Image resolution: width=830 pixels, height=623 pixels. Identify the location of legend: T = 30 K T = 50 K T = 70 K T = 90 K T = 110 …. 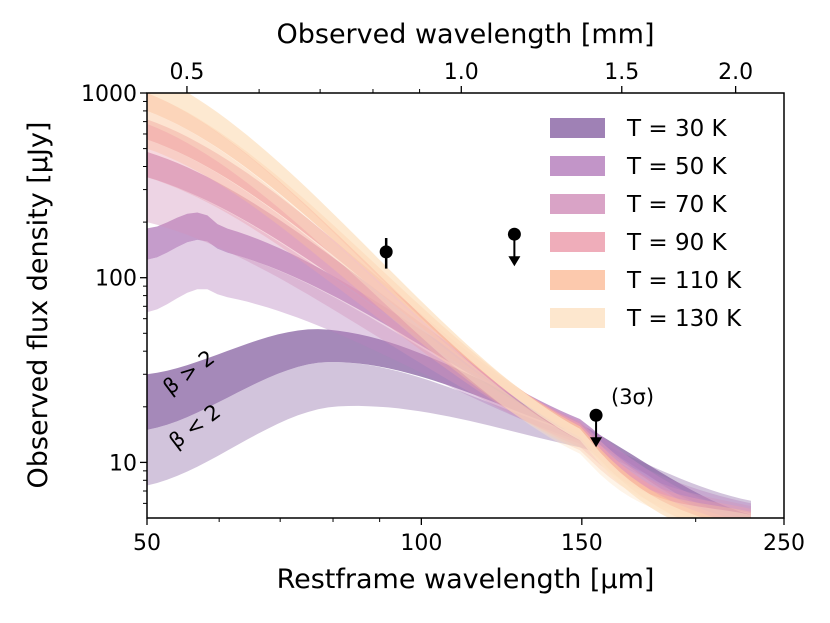
(646, 224).